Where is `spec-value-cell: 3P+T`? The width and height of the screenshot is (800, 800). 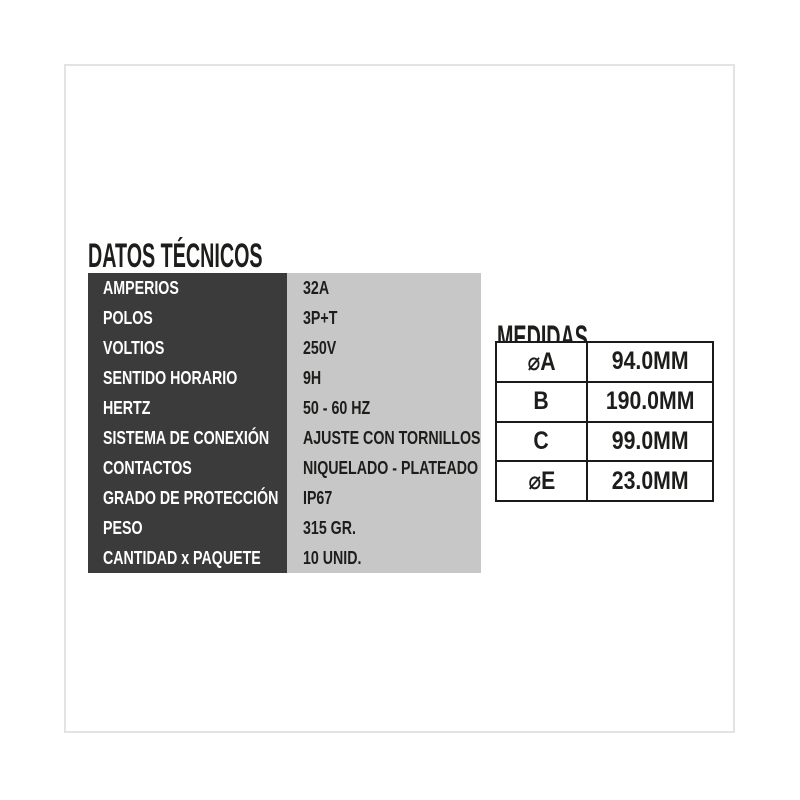
spec-value-cell: 3P+T is located at coordinates (384, 318).